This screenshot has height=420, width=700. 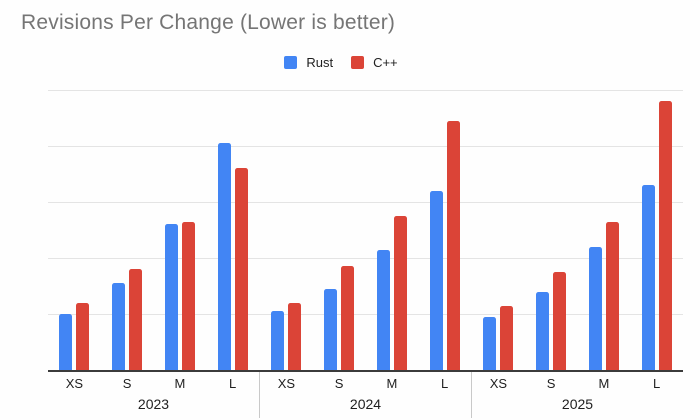 I want to click on legend-swatch-rust-icon, so click(x=291, y=62).